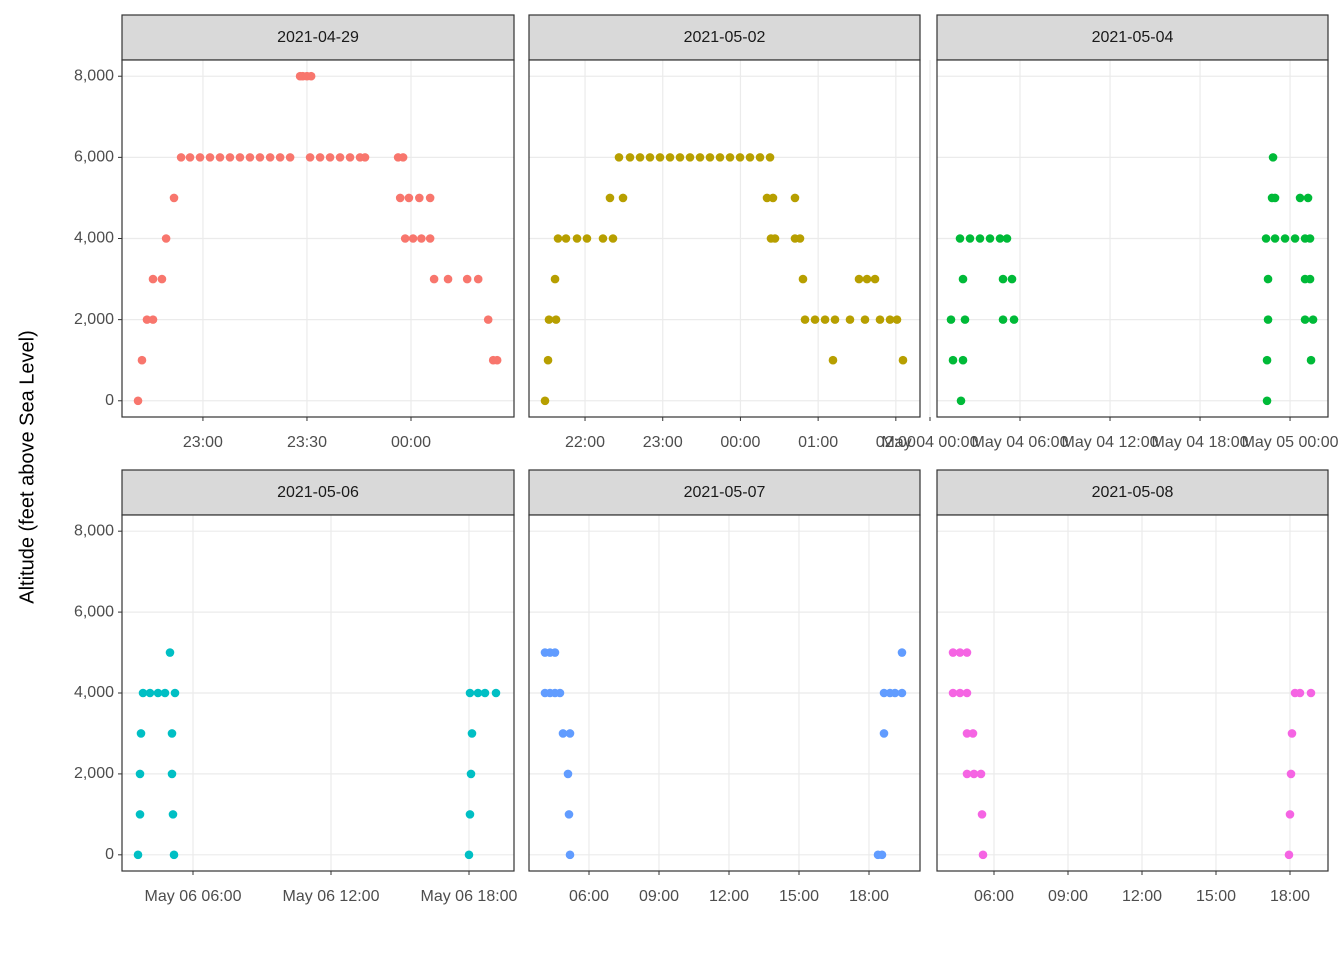 Image resolution: width=1344 pixels, height=960 pixels. I want to click on panel-border, so click(318, 238).